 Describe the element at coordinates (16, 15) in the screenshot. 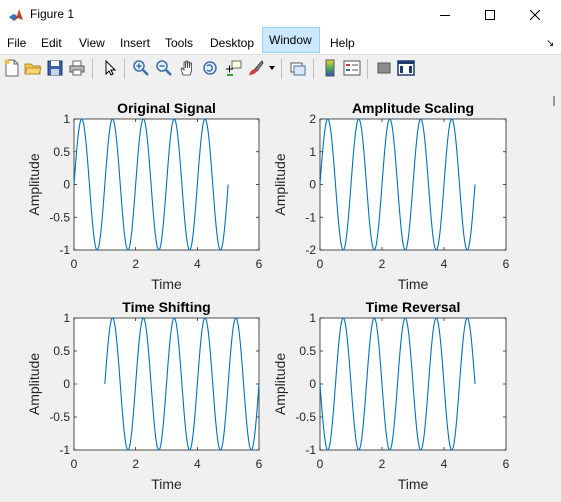

I see `matlab-icon` at that location.